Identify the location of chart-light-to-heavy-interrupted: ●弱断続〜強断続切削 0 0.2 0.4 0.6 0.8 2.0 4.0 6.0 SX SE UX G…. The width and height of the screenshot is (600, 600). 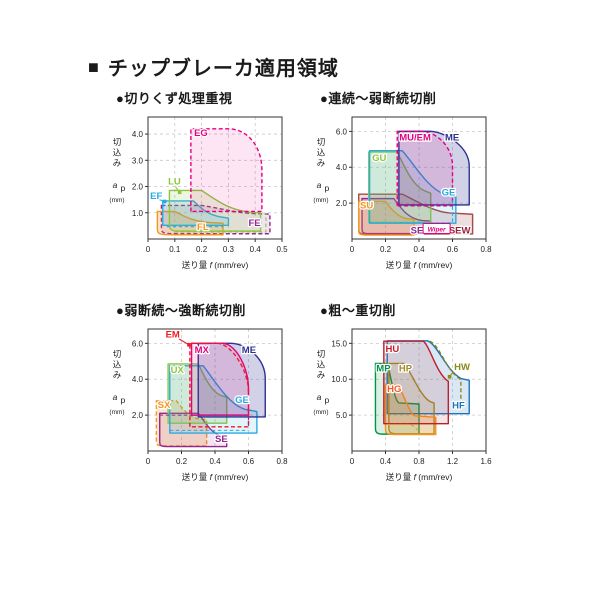
(209, 395).